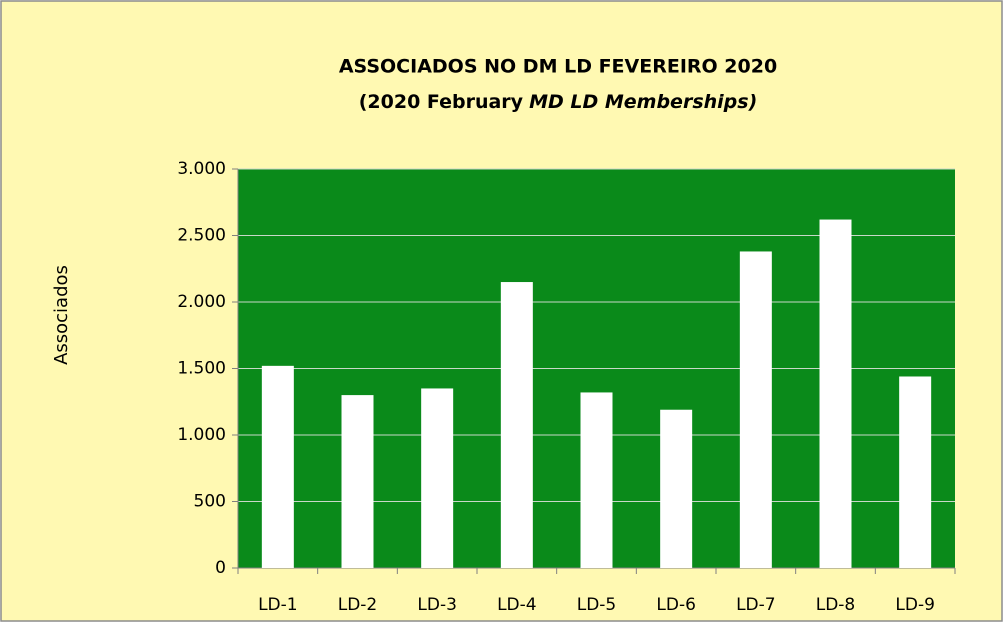  I want to click on x-tick-label: LD-8, so click(836, 605).